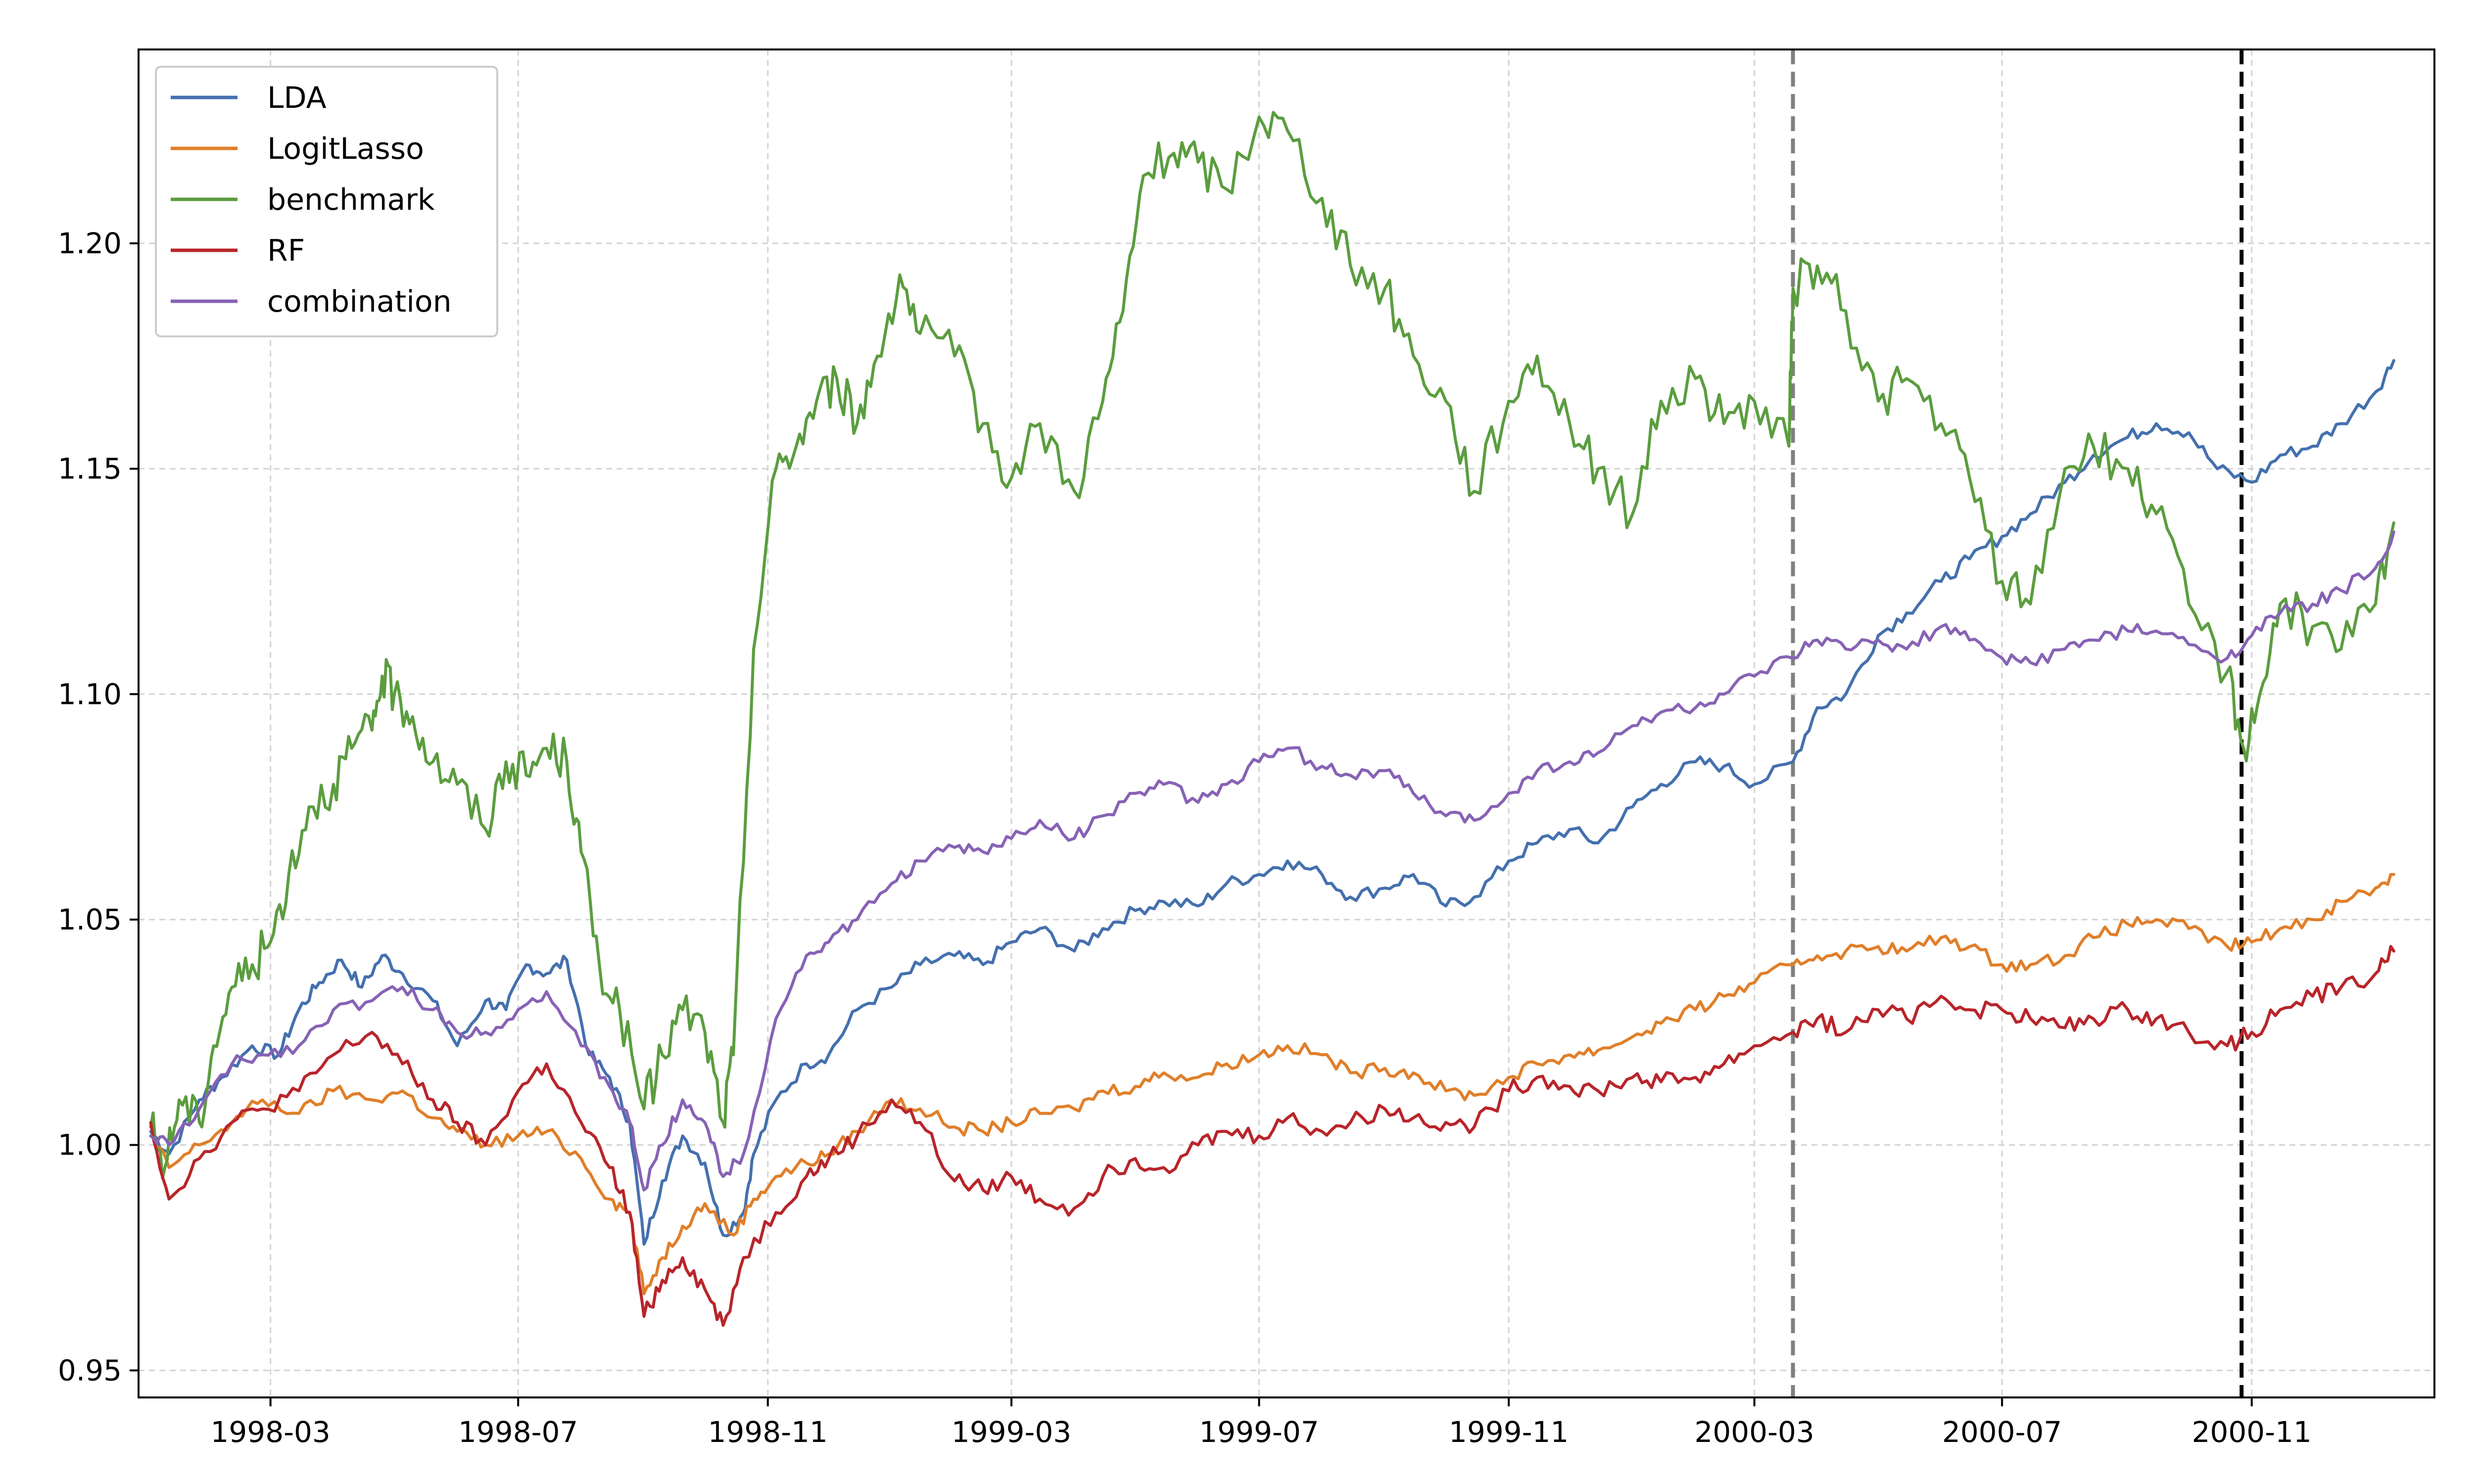 This screenshot has height=1484, width=2474. Describe the element at coordinates (270, 1432) in the screenshot. I see `x-tick-label: 1998-03` at that location.